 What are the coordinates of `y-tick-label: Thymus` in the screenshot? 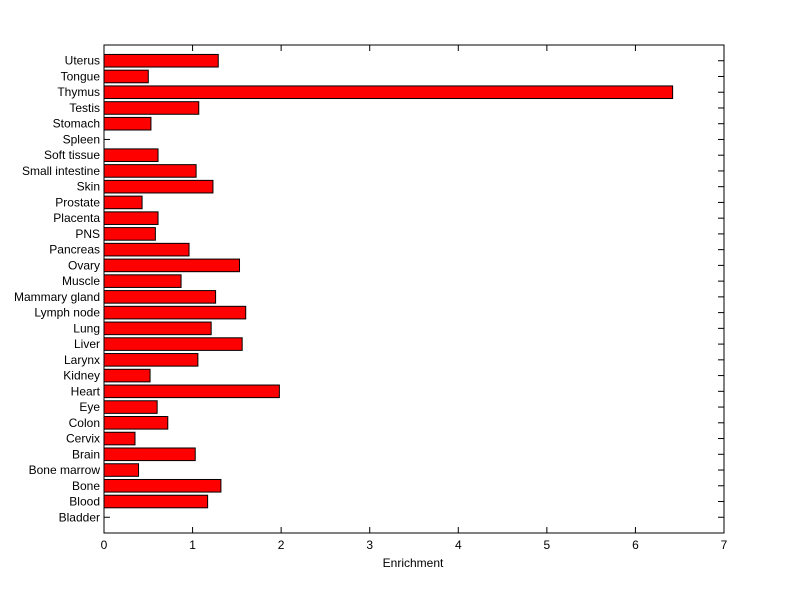 It's located at (78, 92).